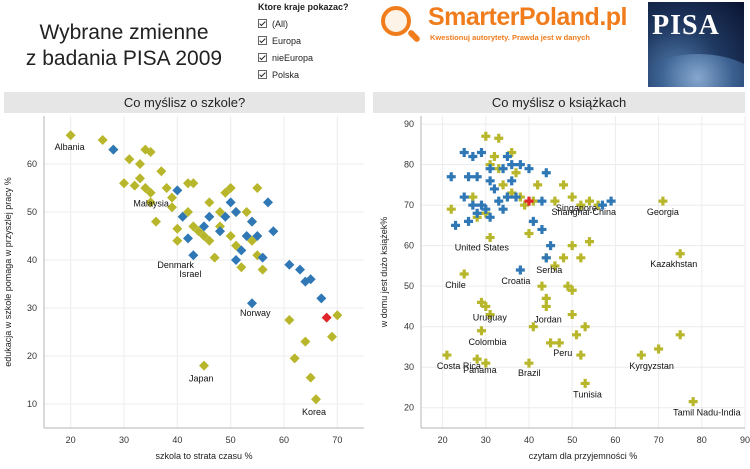  What do you see at coordinates (303, 40) in the screenshot?
I see `filter-option-europa: Europa` at bounding box center [303, 40].